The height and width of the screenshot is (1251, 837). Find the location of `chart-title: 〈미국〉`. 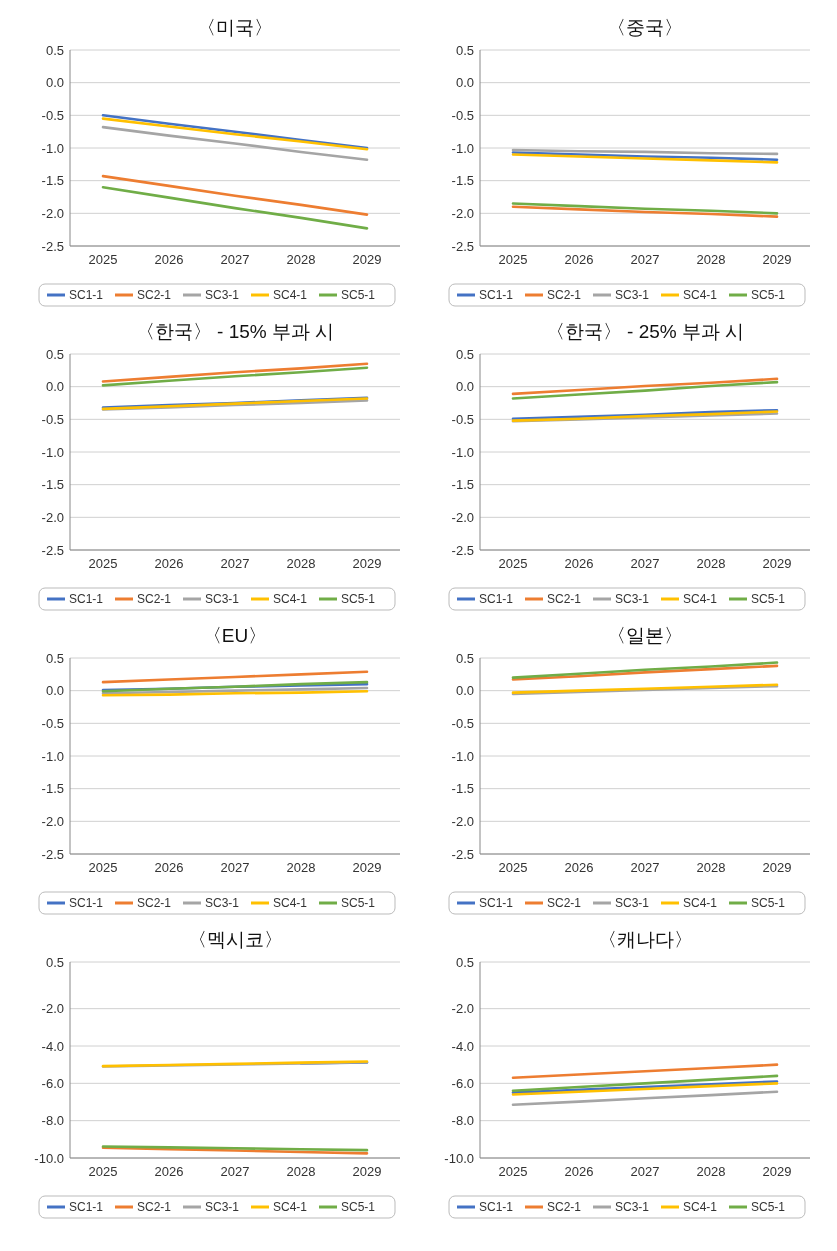

chart-title: 〈미국〉 is located at coordinates (235, 27).